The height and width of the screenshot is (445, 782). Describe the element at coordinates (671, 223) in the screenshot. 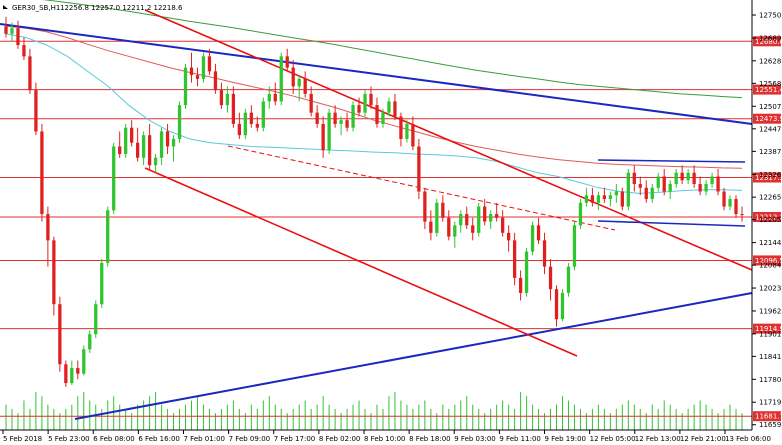

I see `channel-line-bottom` at that location.